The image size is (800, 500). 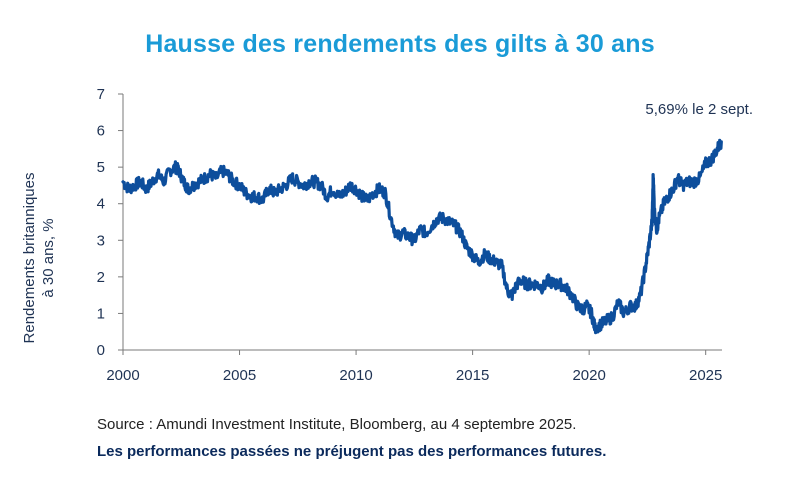 I want to click on x-tick-label: 2015, so click(x=472, y=375).